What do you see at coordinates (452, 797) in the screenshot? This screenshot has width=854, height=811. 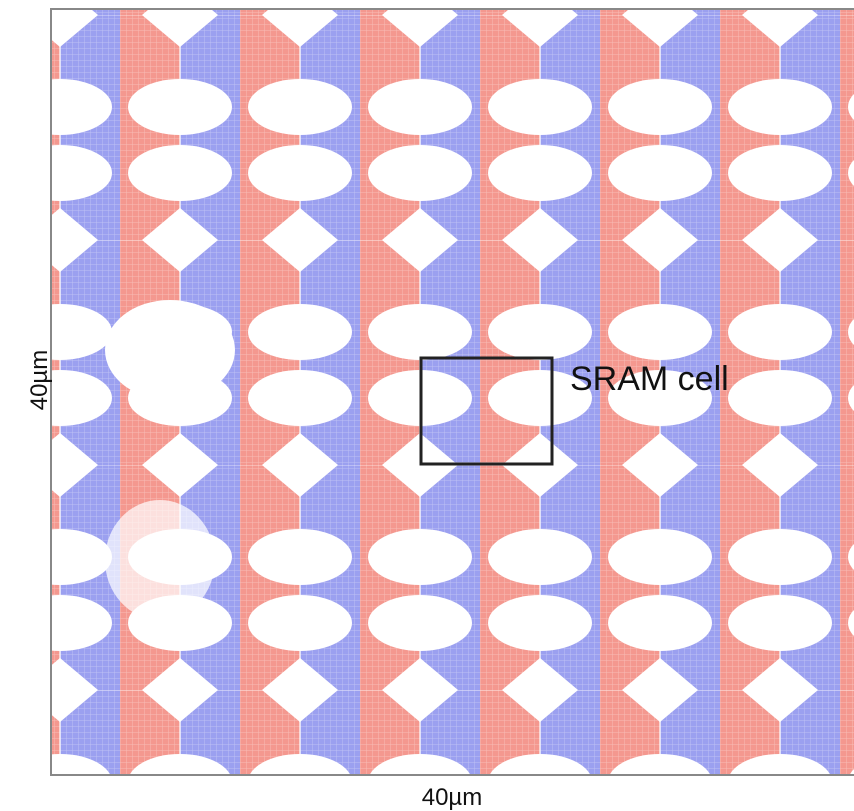 I see `x-axis-label: 40µm` at bounding box center [452, 797].